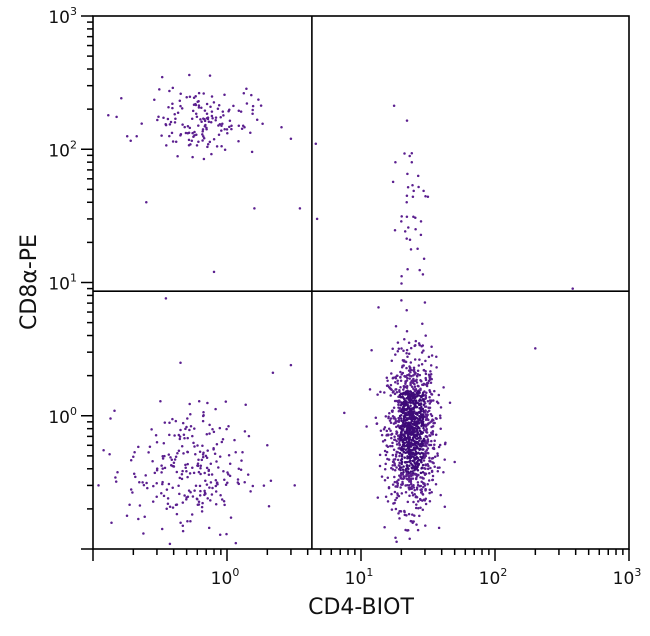 The width and height of the screenshot is (650, 636). What do you see at coordinates (359, 577) in the screenshot?
I see `x-tick-label: 101` at bounding box center [359, 577].